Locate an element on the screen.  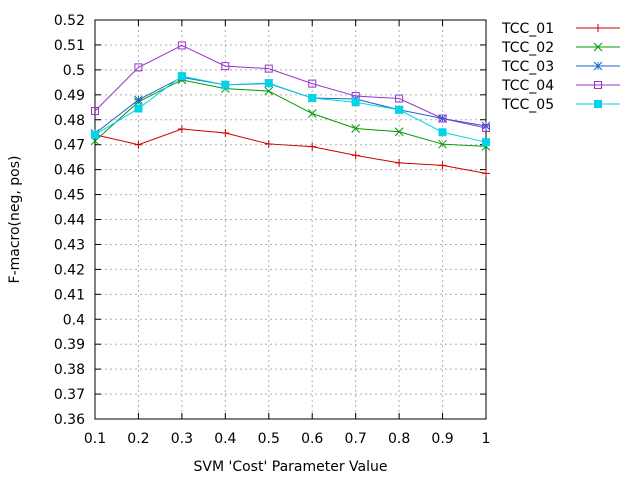
legend-label: TCC_02 is located at coordinates (527, 48).